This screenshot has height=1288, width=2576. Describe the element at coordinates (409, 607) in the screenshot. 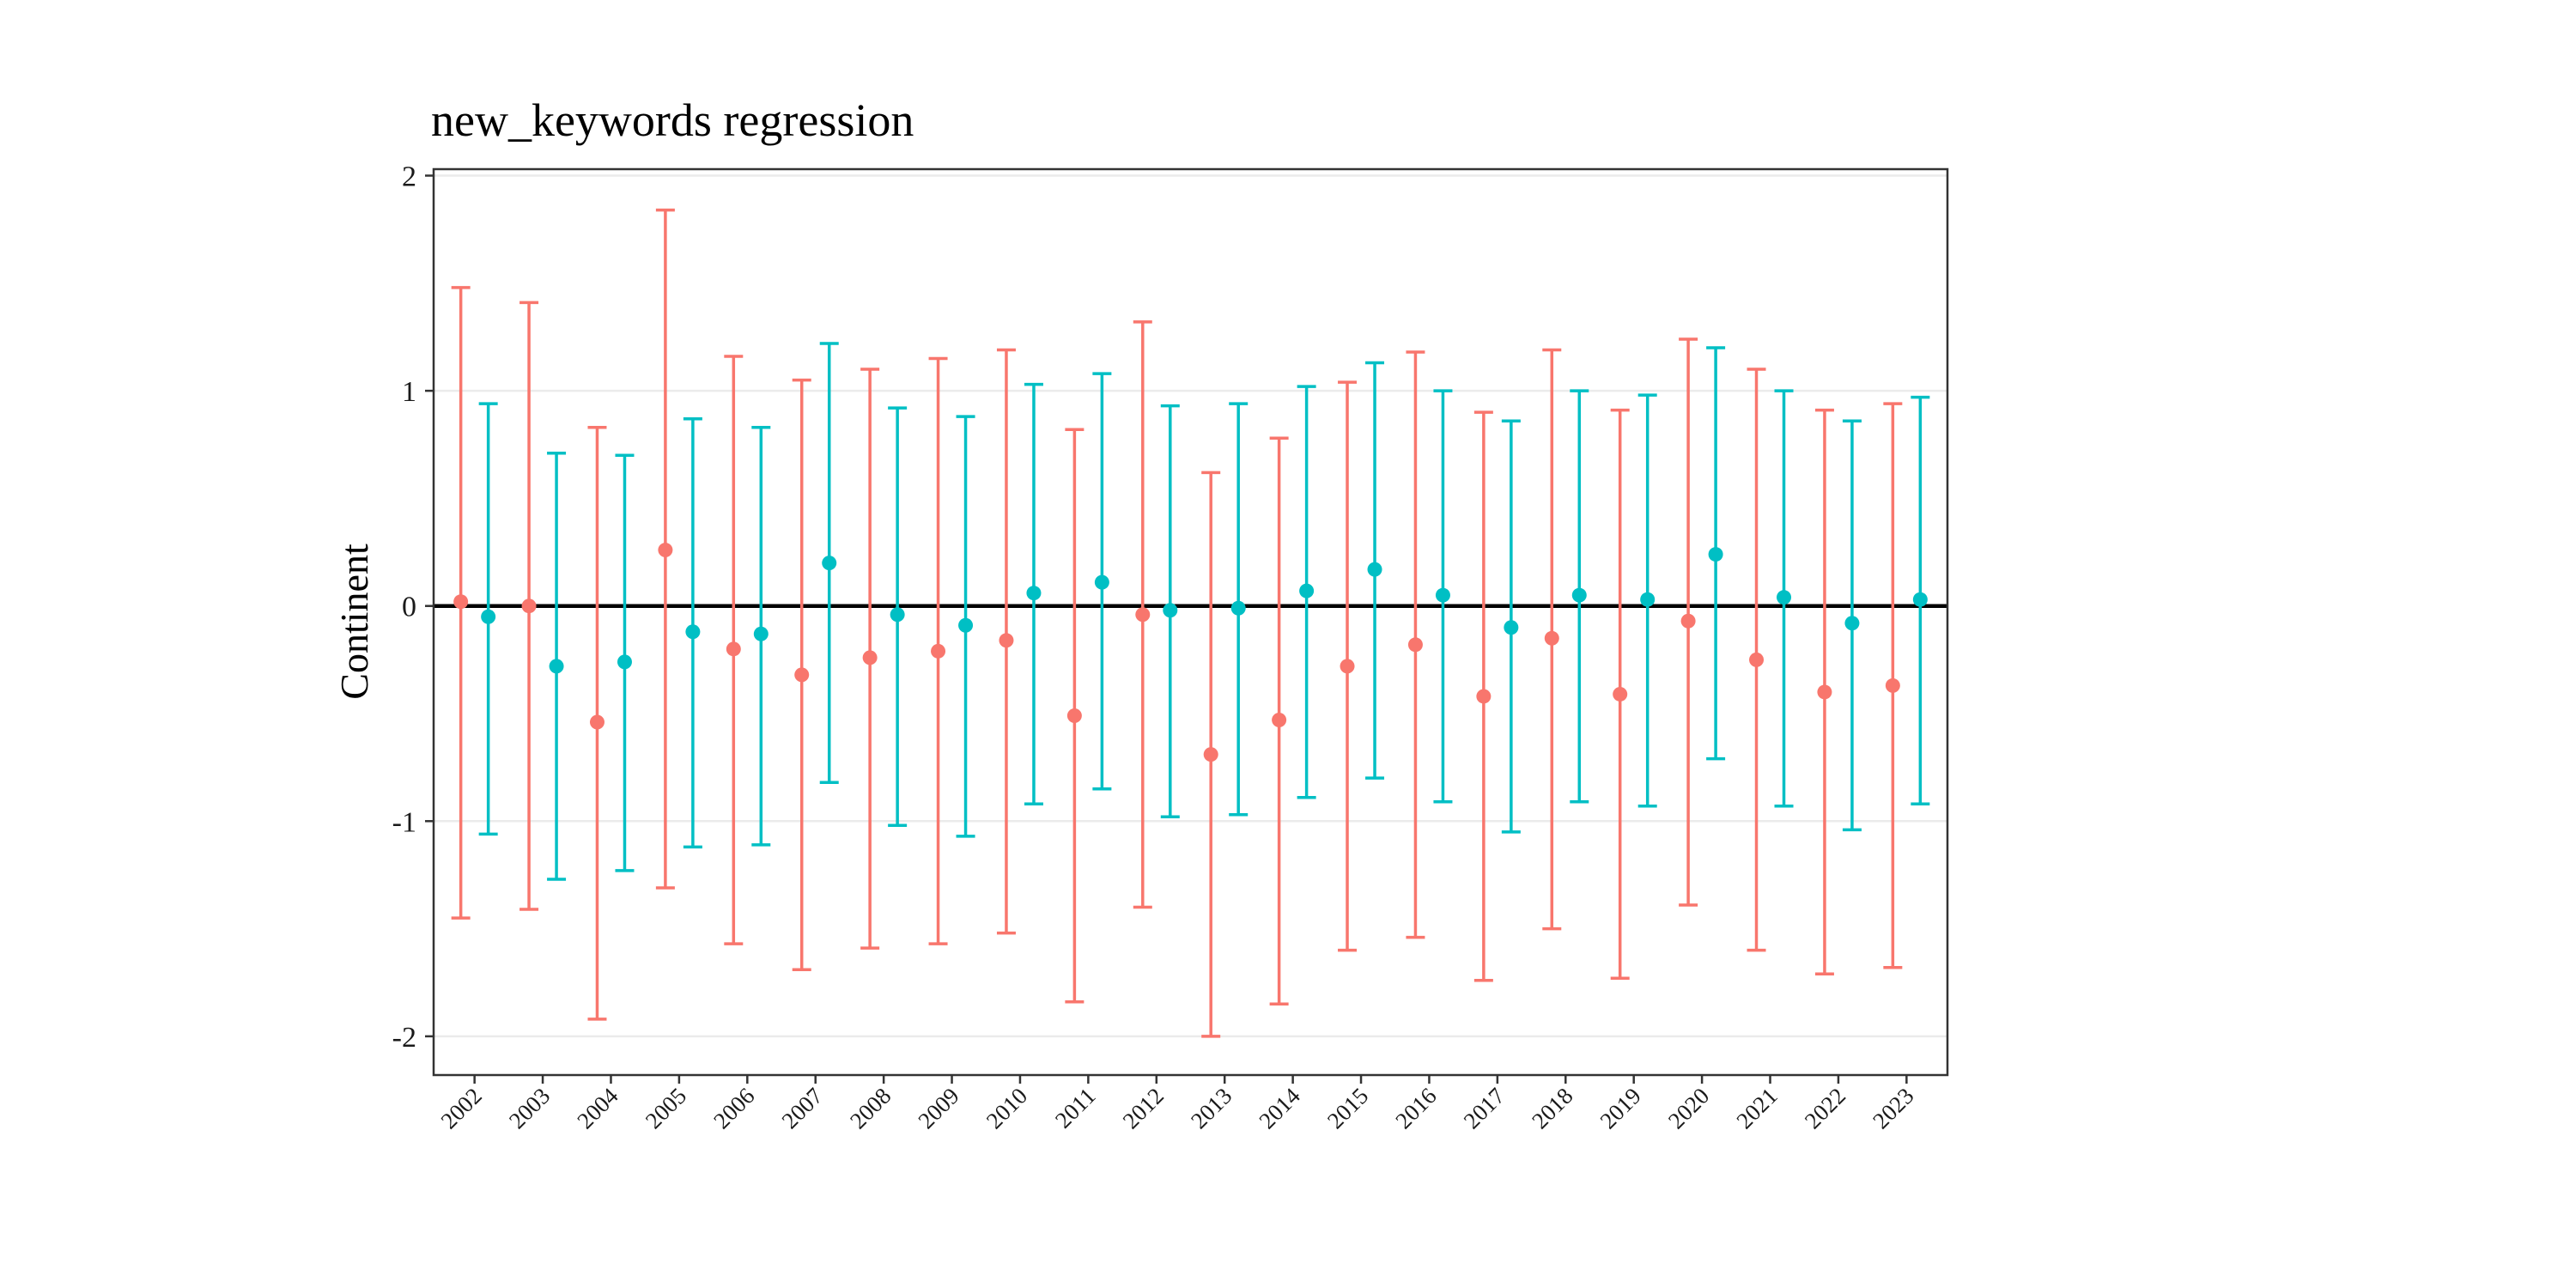

I see `y-tick-label: 0` at that location.